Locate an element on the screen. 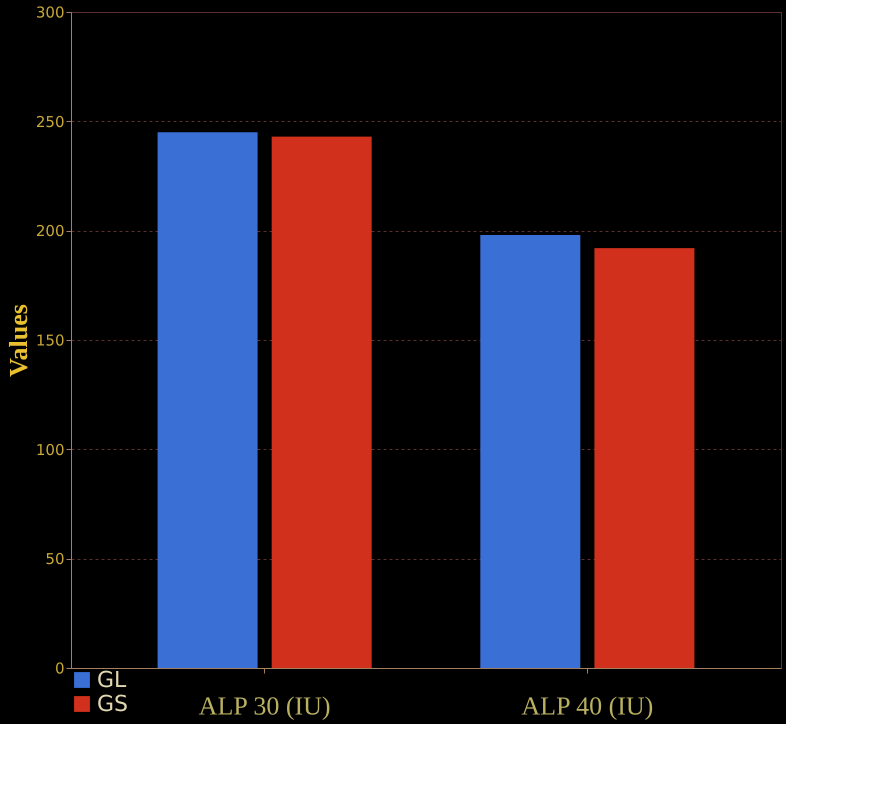 The height and width of the screenshot is (800, 870). y-tick-label: 0 is located at coordinates (59, 669).